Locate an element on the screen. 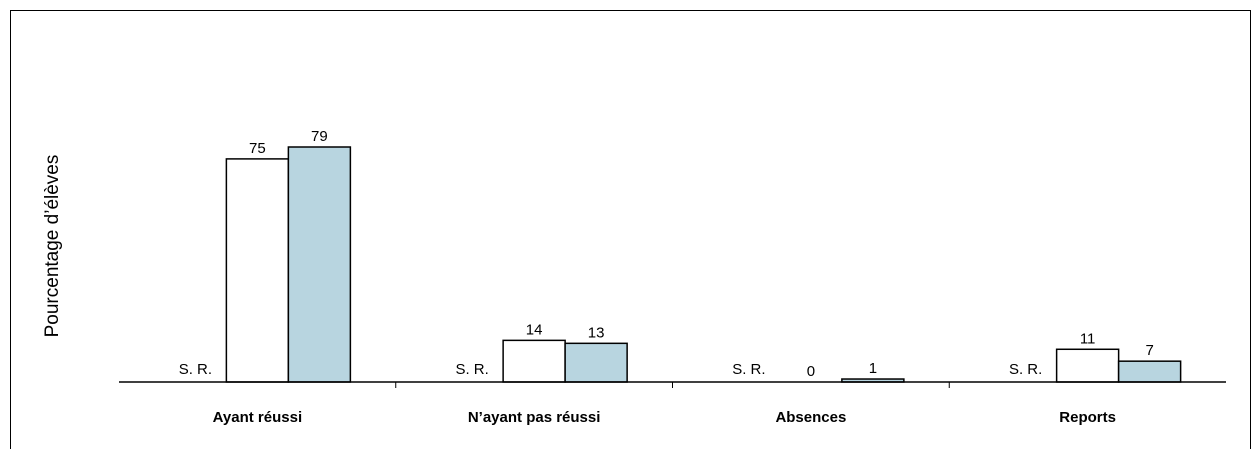 Image resolution: width=1253 pixels, height=451 pixels. y-axis-label: Pourcentage d’élèves is located at coordinates (52, 246).